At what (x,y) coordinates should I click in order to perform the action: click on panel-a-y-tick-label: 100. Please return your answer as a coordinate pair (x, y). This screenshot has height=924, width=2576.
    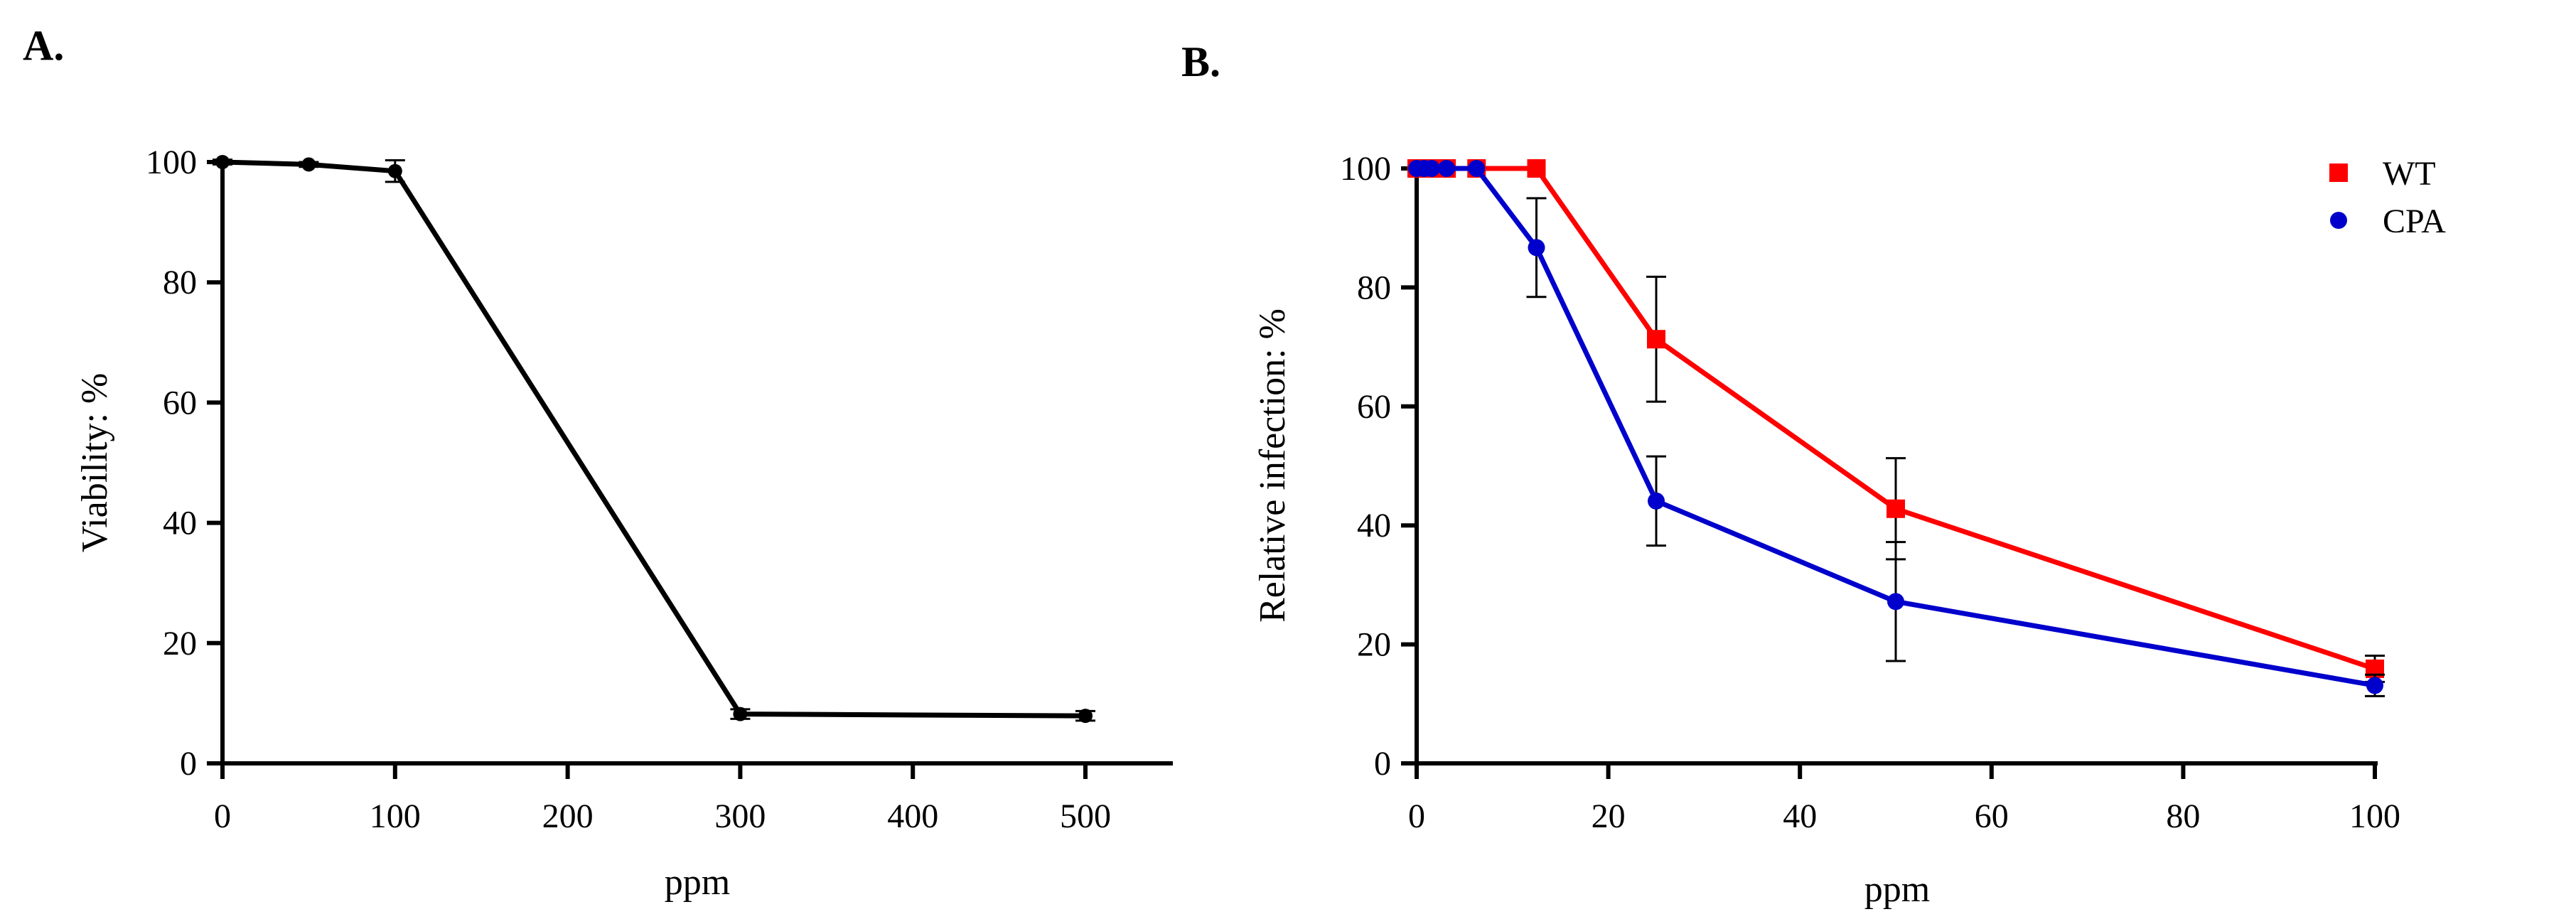
    Looking at the image, I should click on (171, 163).